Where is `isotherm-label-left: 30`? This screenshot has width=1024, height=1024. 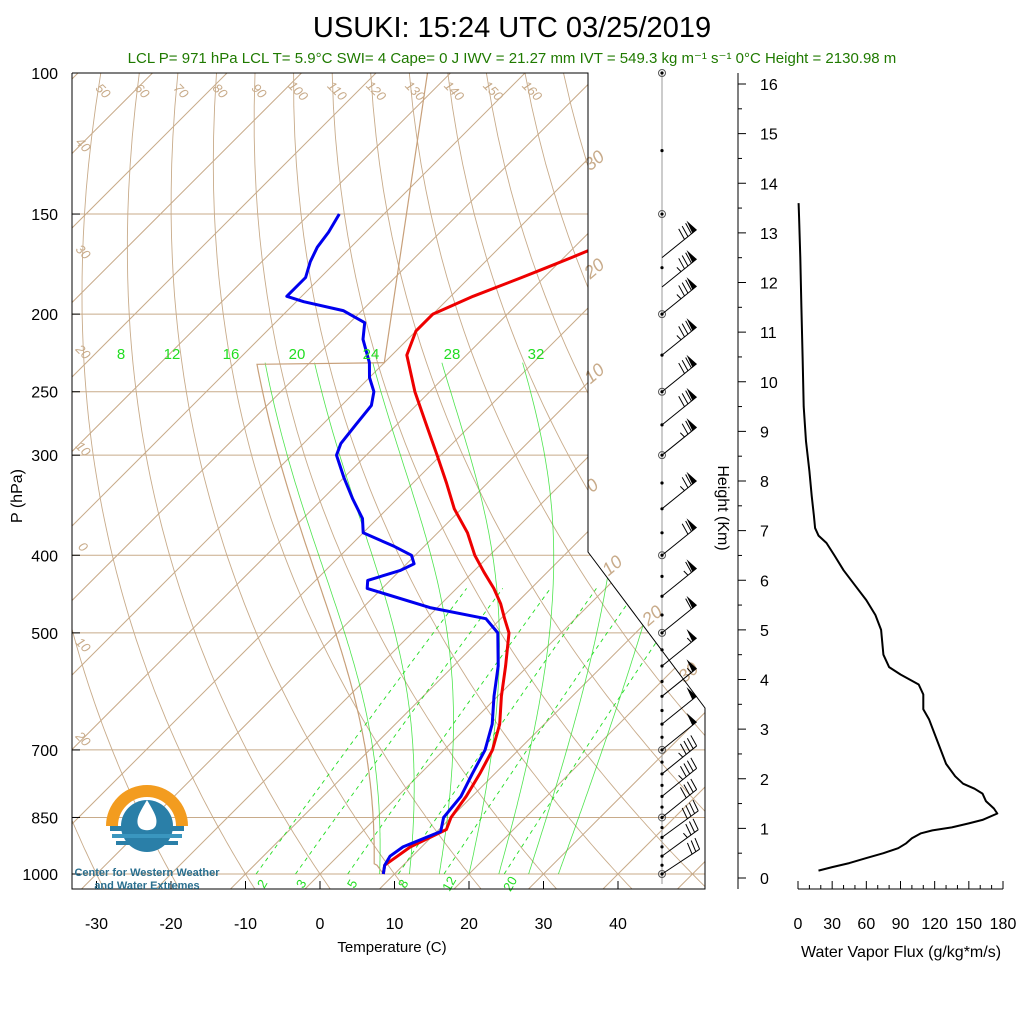
isotherm-label-left: 30 is located at coordinates (83, 251).